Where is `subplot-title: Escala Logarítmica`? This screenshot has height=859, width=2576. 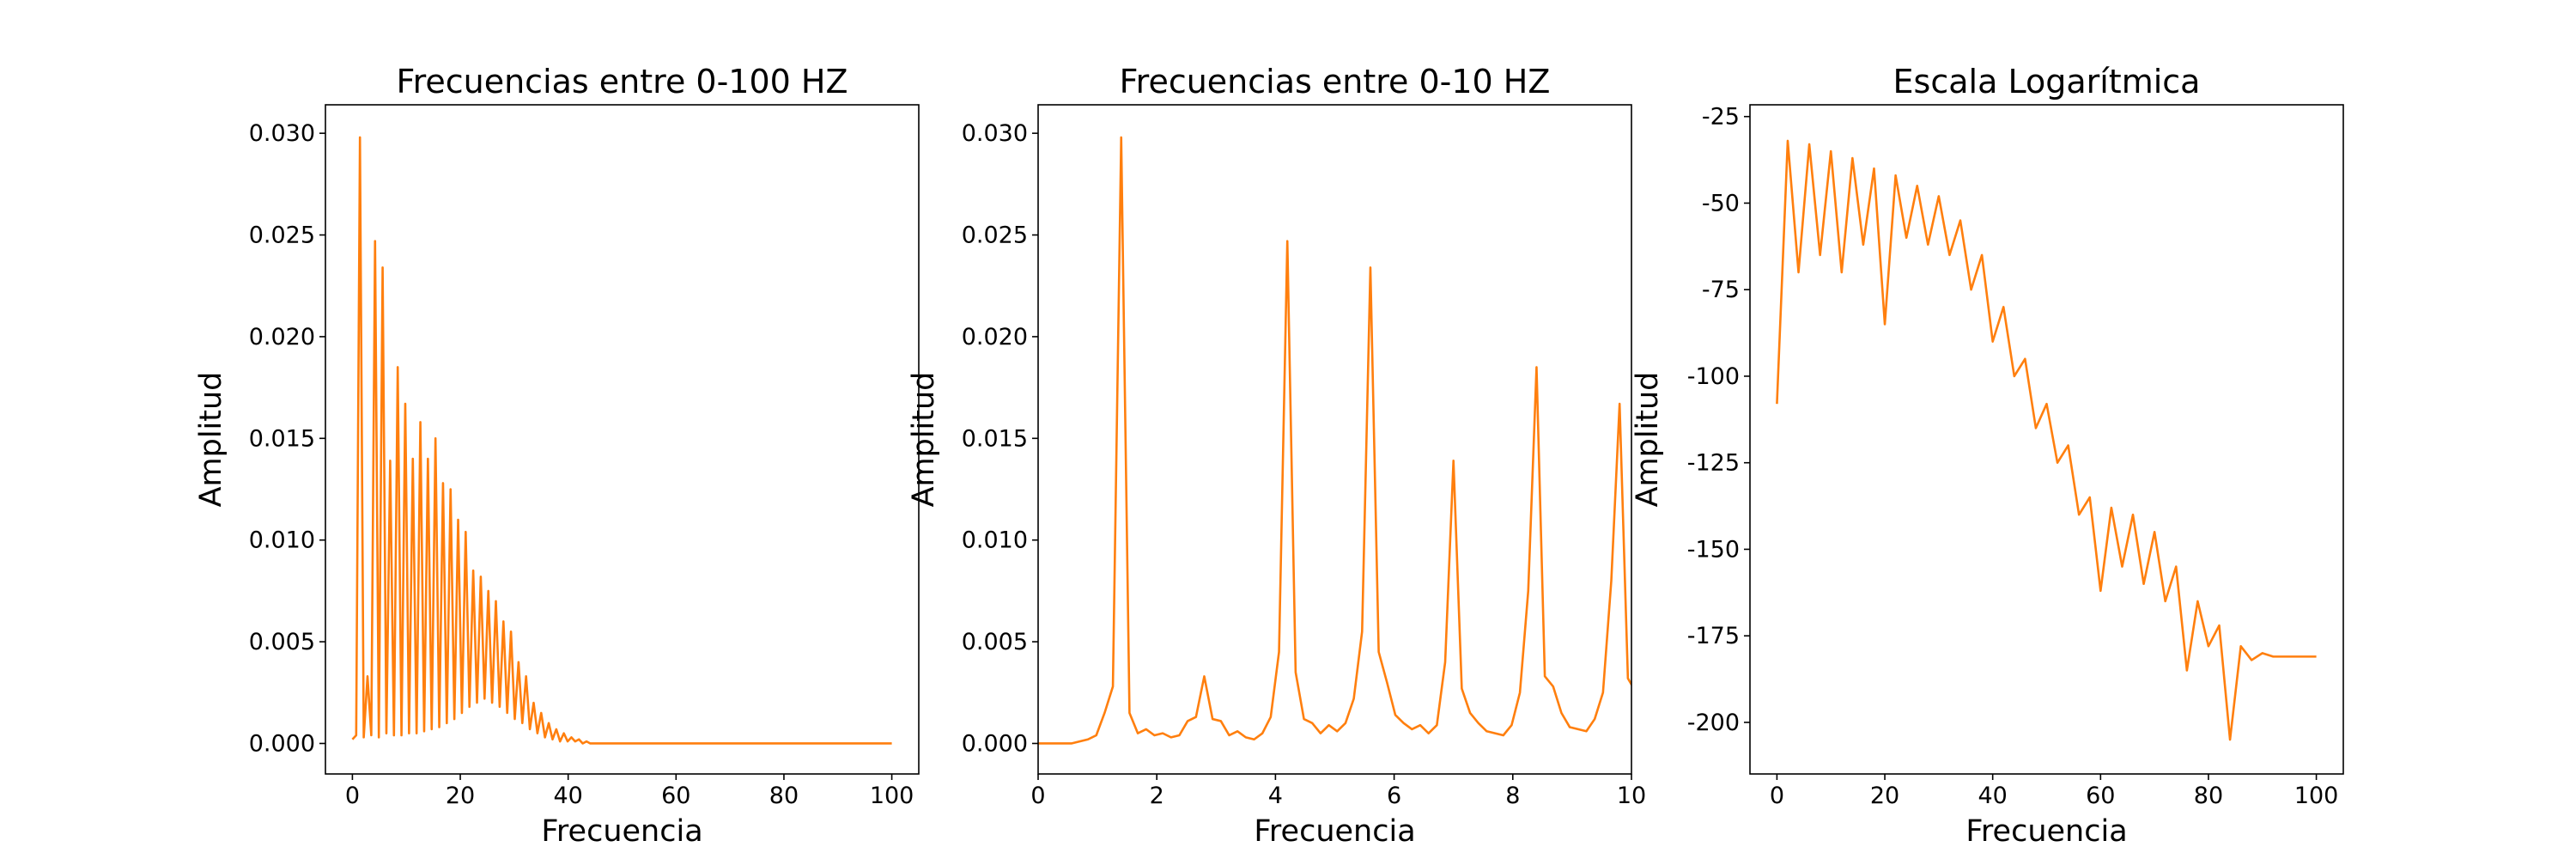 subplot-title: Escala Logarítmica is located at coordinates (2047, 82).